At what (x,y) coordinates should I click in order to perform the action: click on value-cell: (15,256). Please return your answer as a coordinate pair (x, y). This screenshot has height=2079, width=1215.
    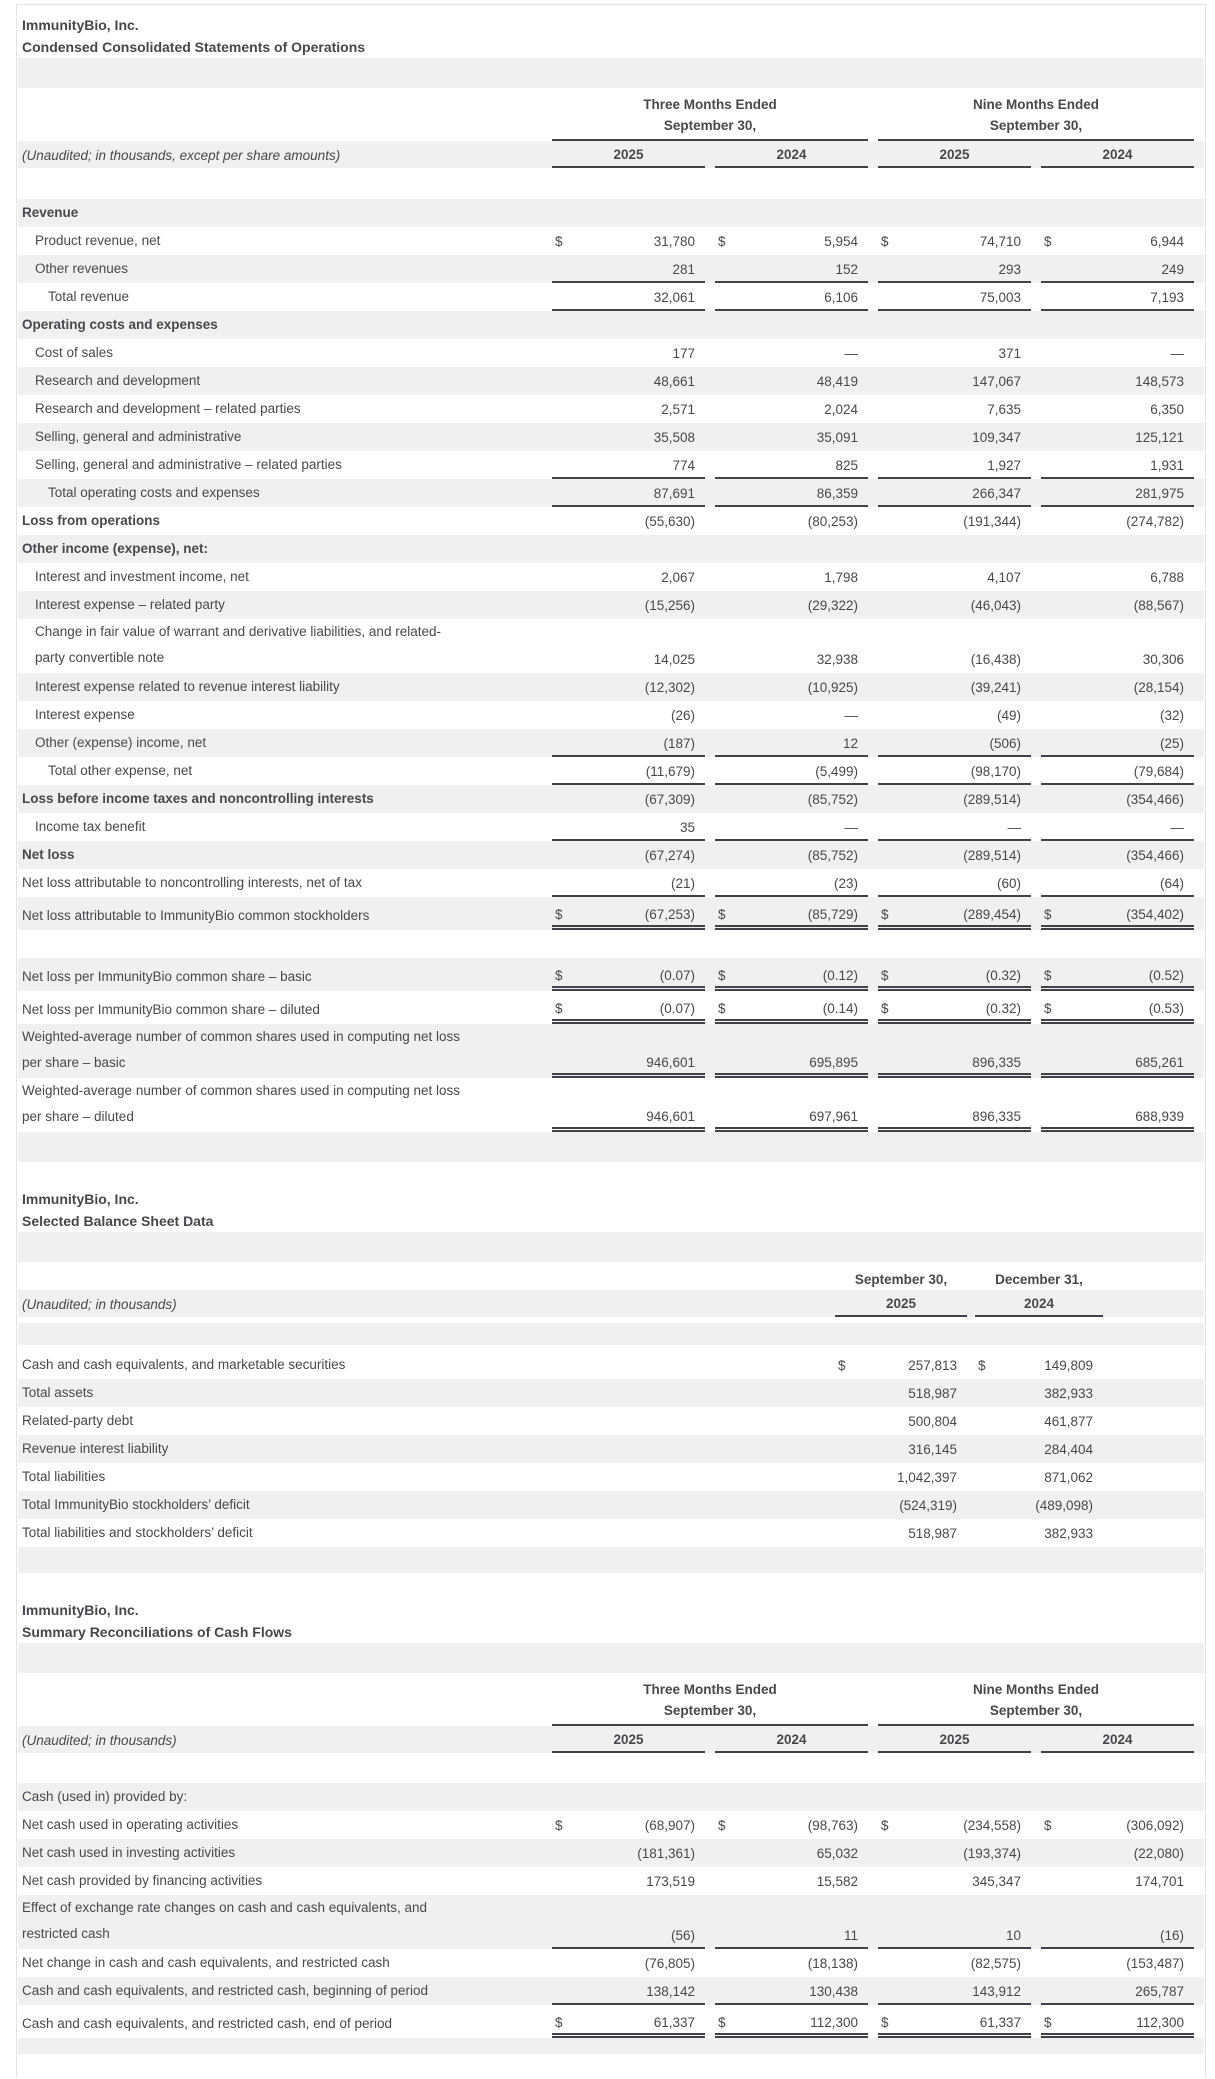
    Looking at the image, I should click on (628, 605).